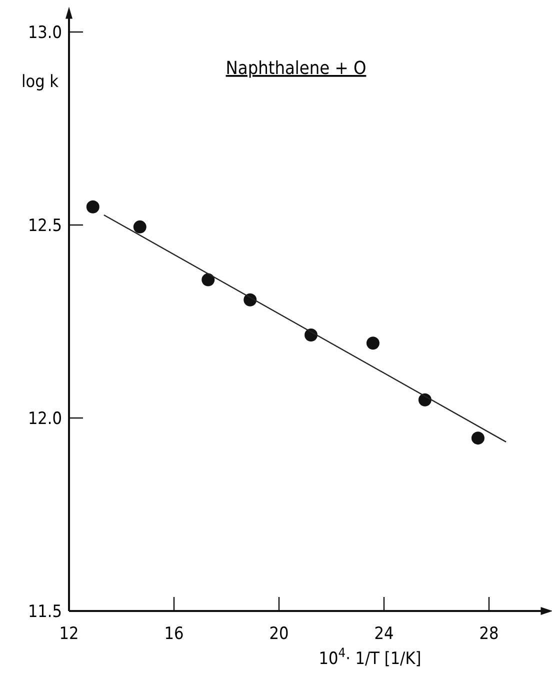 The height and width of the screenshot is (674, 552). I want to click on text: Naphthalene + O, so click(296, 68).